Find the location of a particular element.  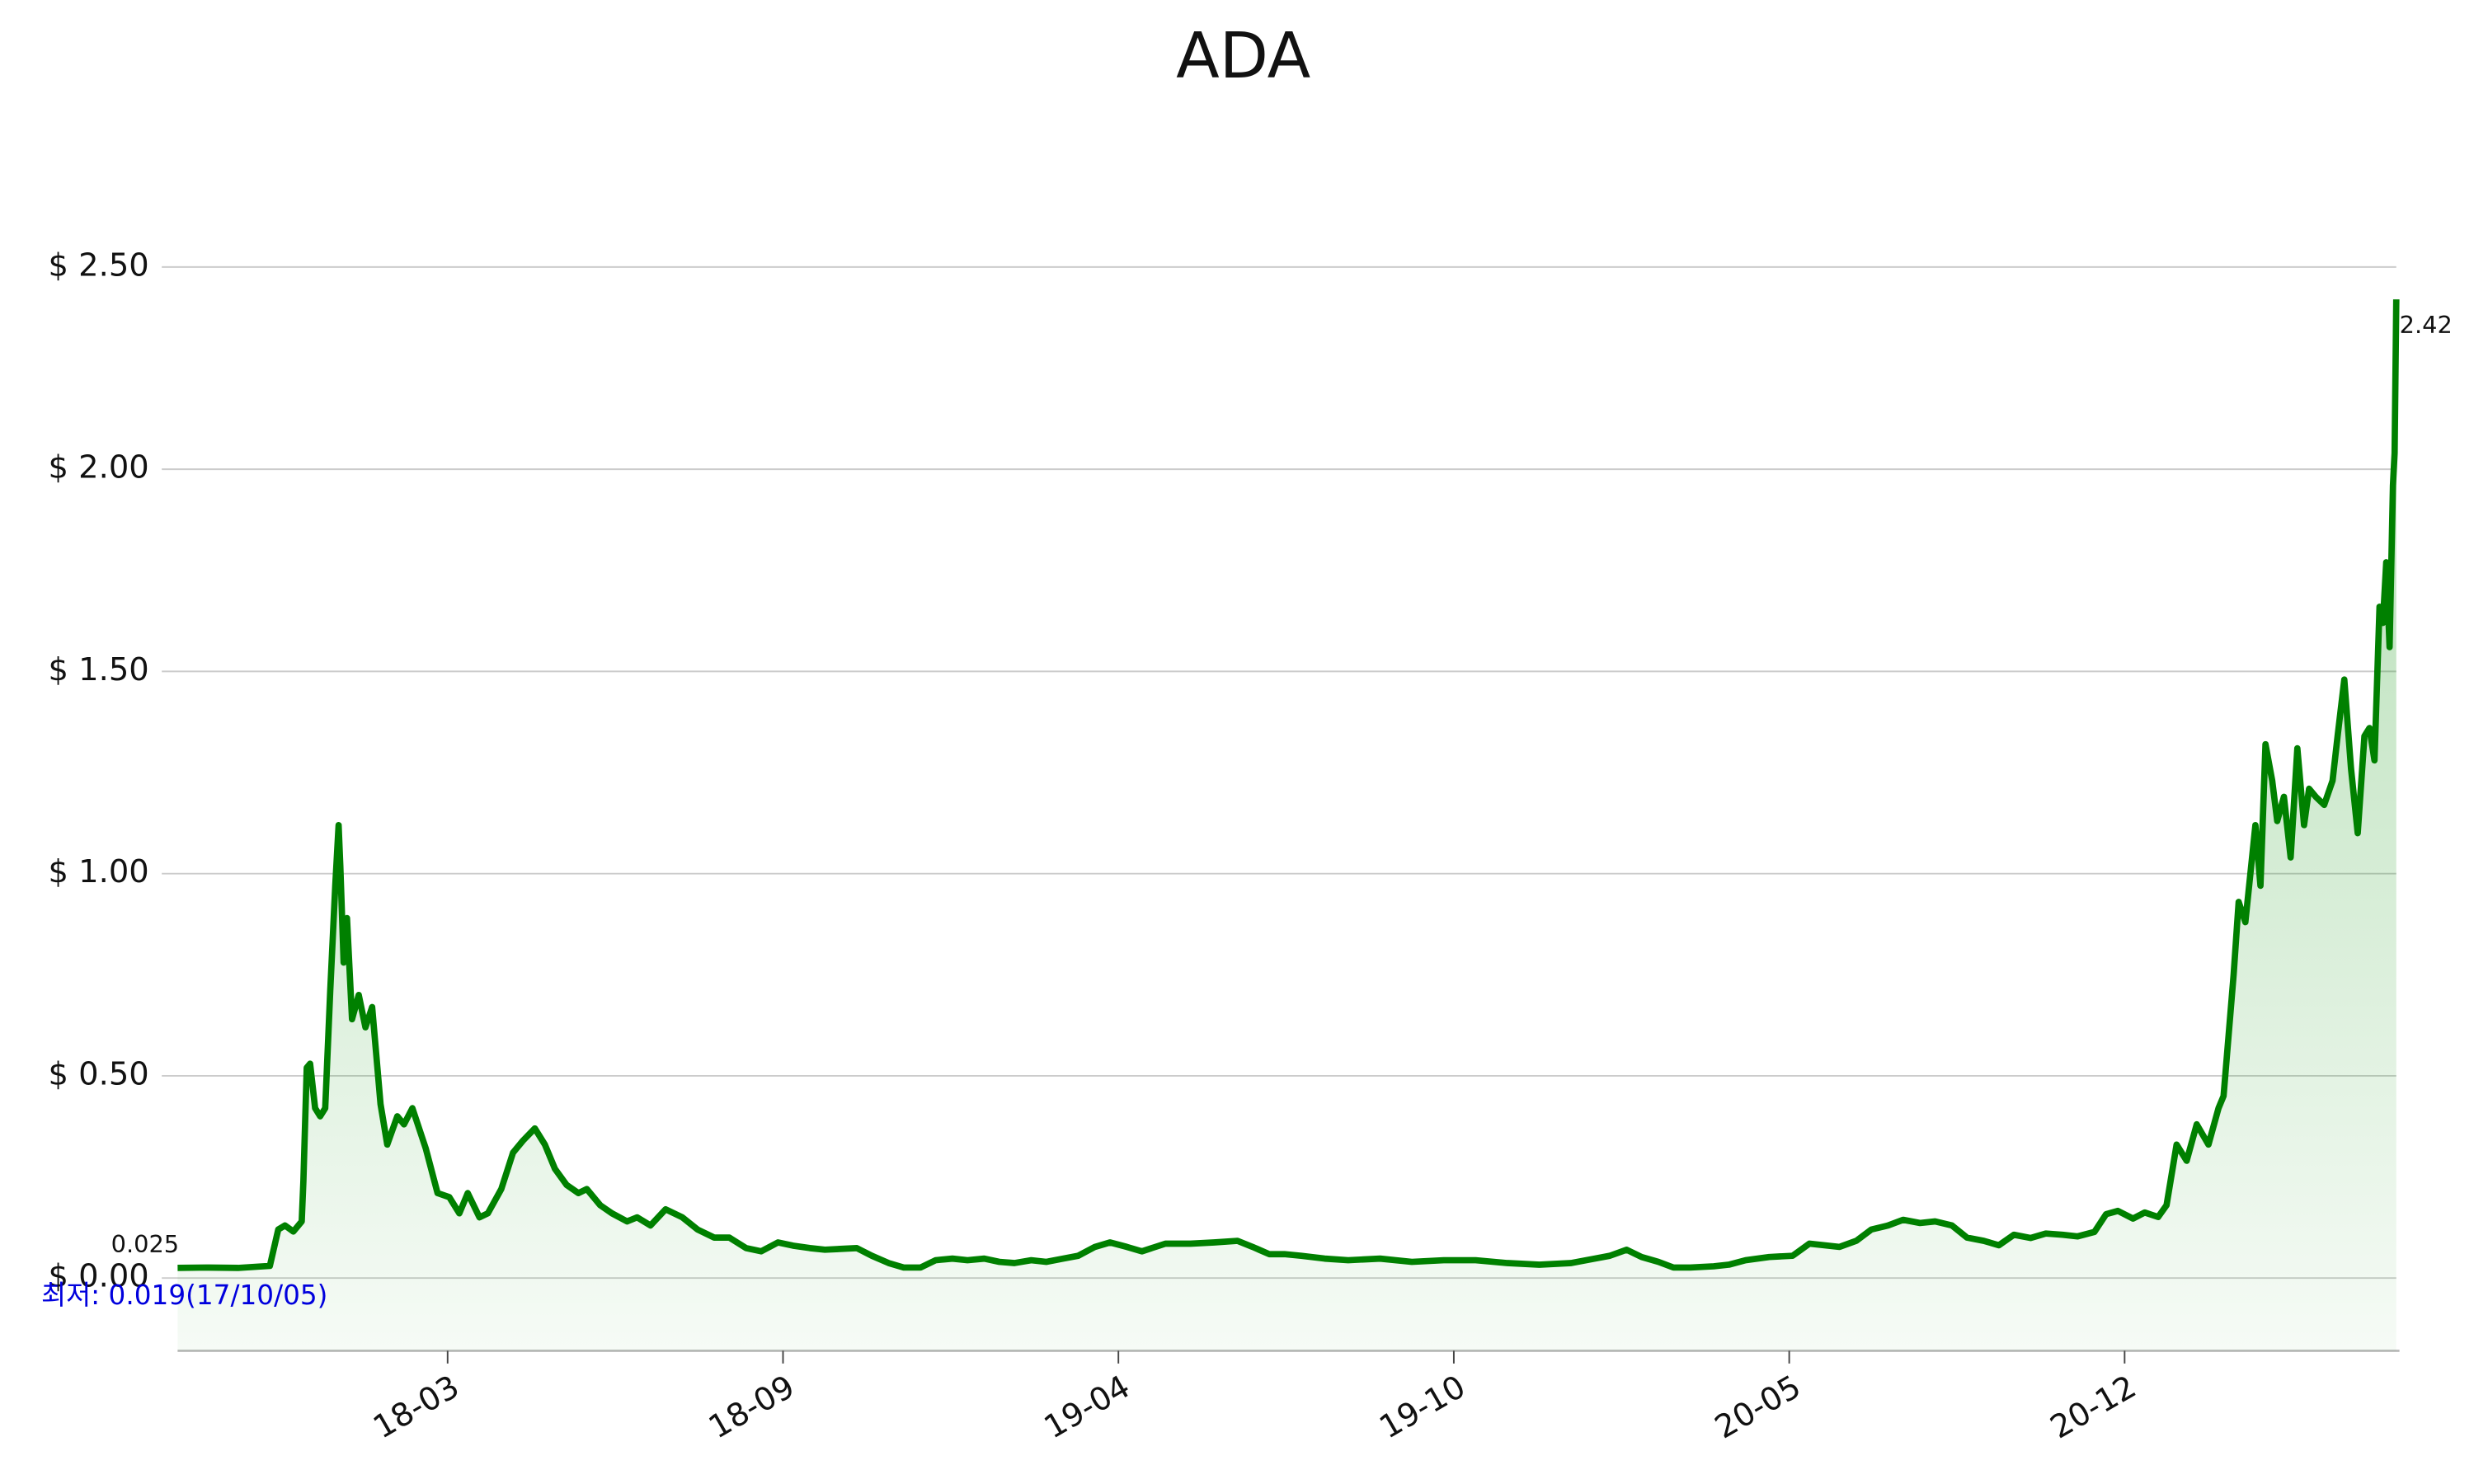

chart-title: ADA is located at coordinates (1243, 56).